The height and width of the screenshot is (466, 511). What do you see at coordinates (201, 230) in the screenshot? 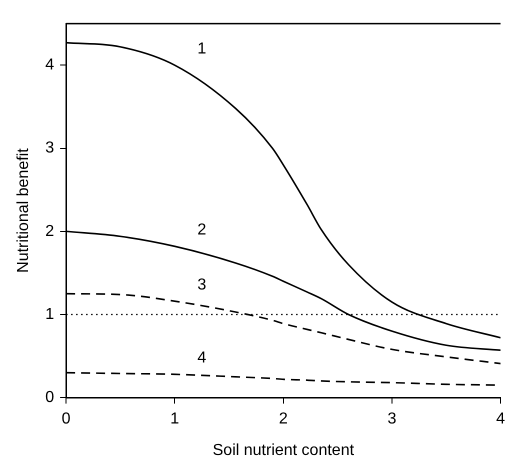
I see `series-label: 2` at bounding box center [201, 230].